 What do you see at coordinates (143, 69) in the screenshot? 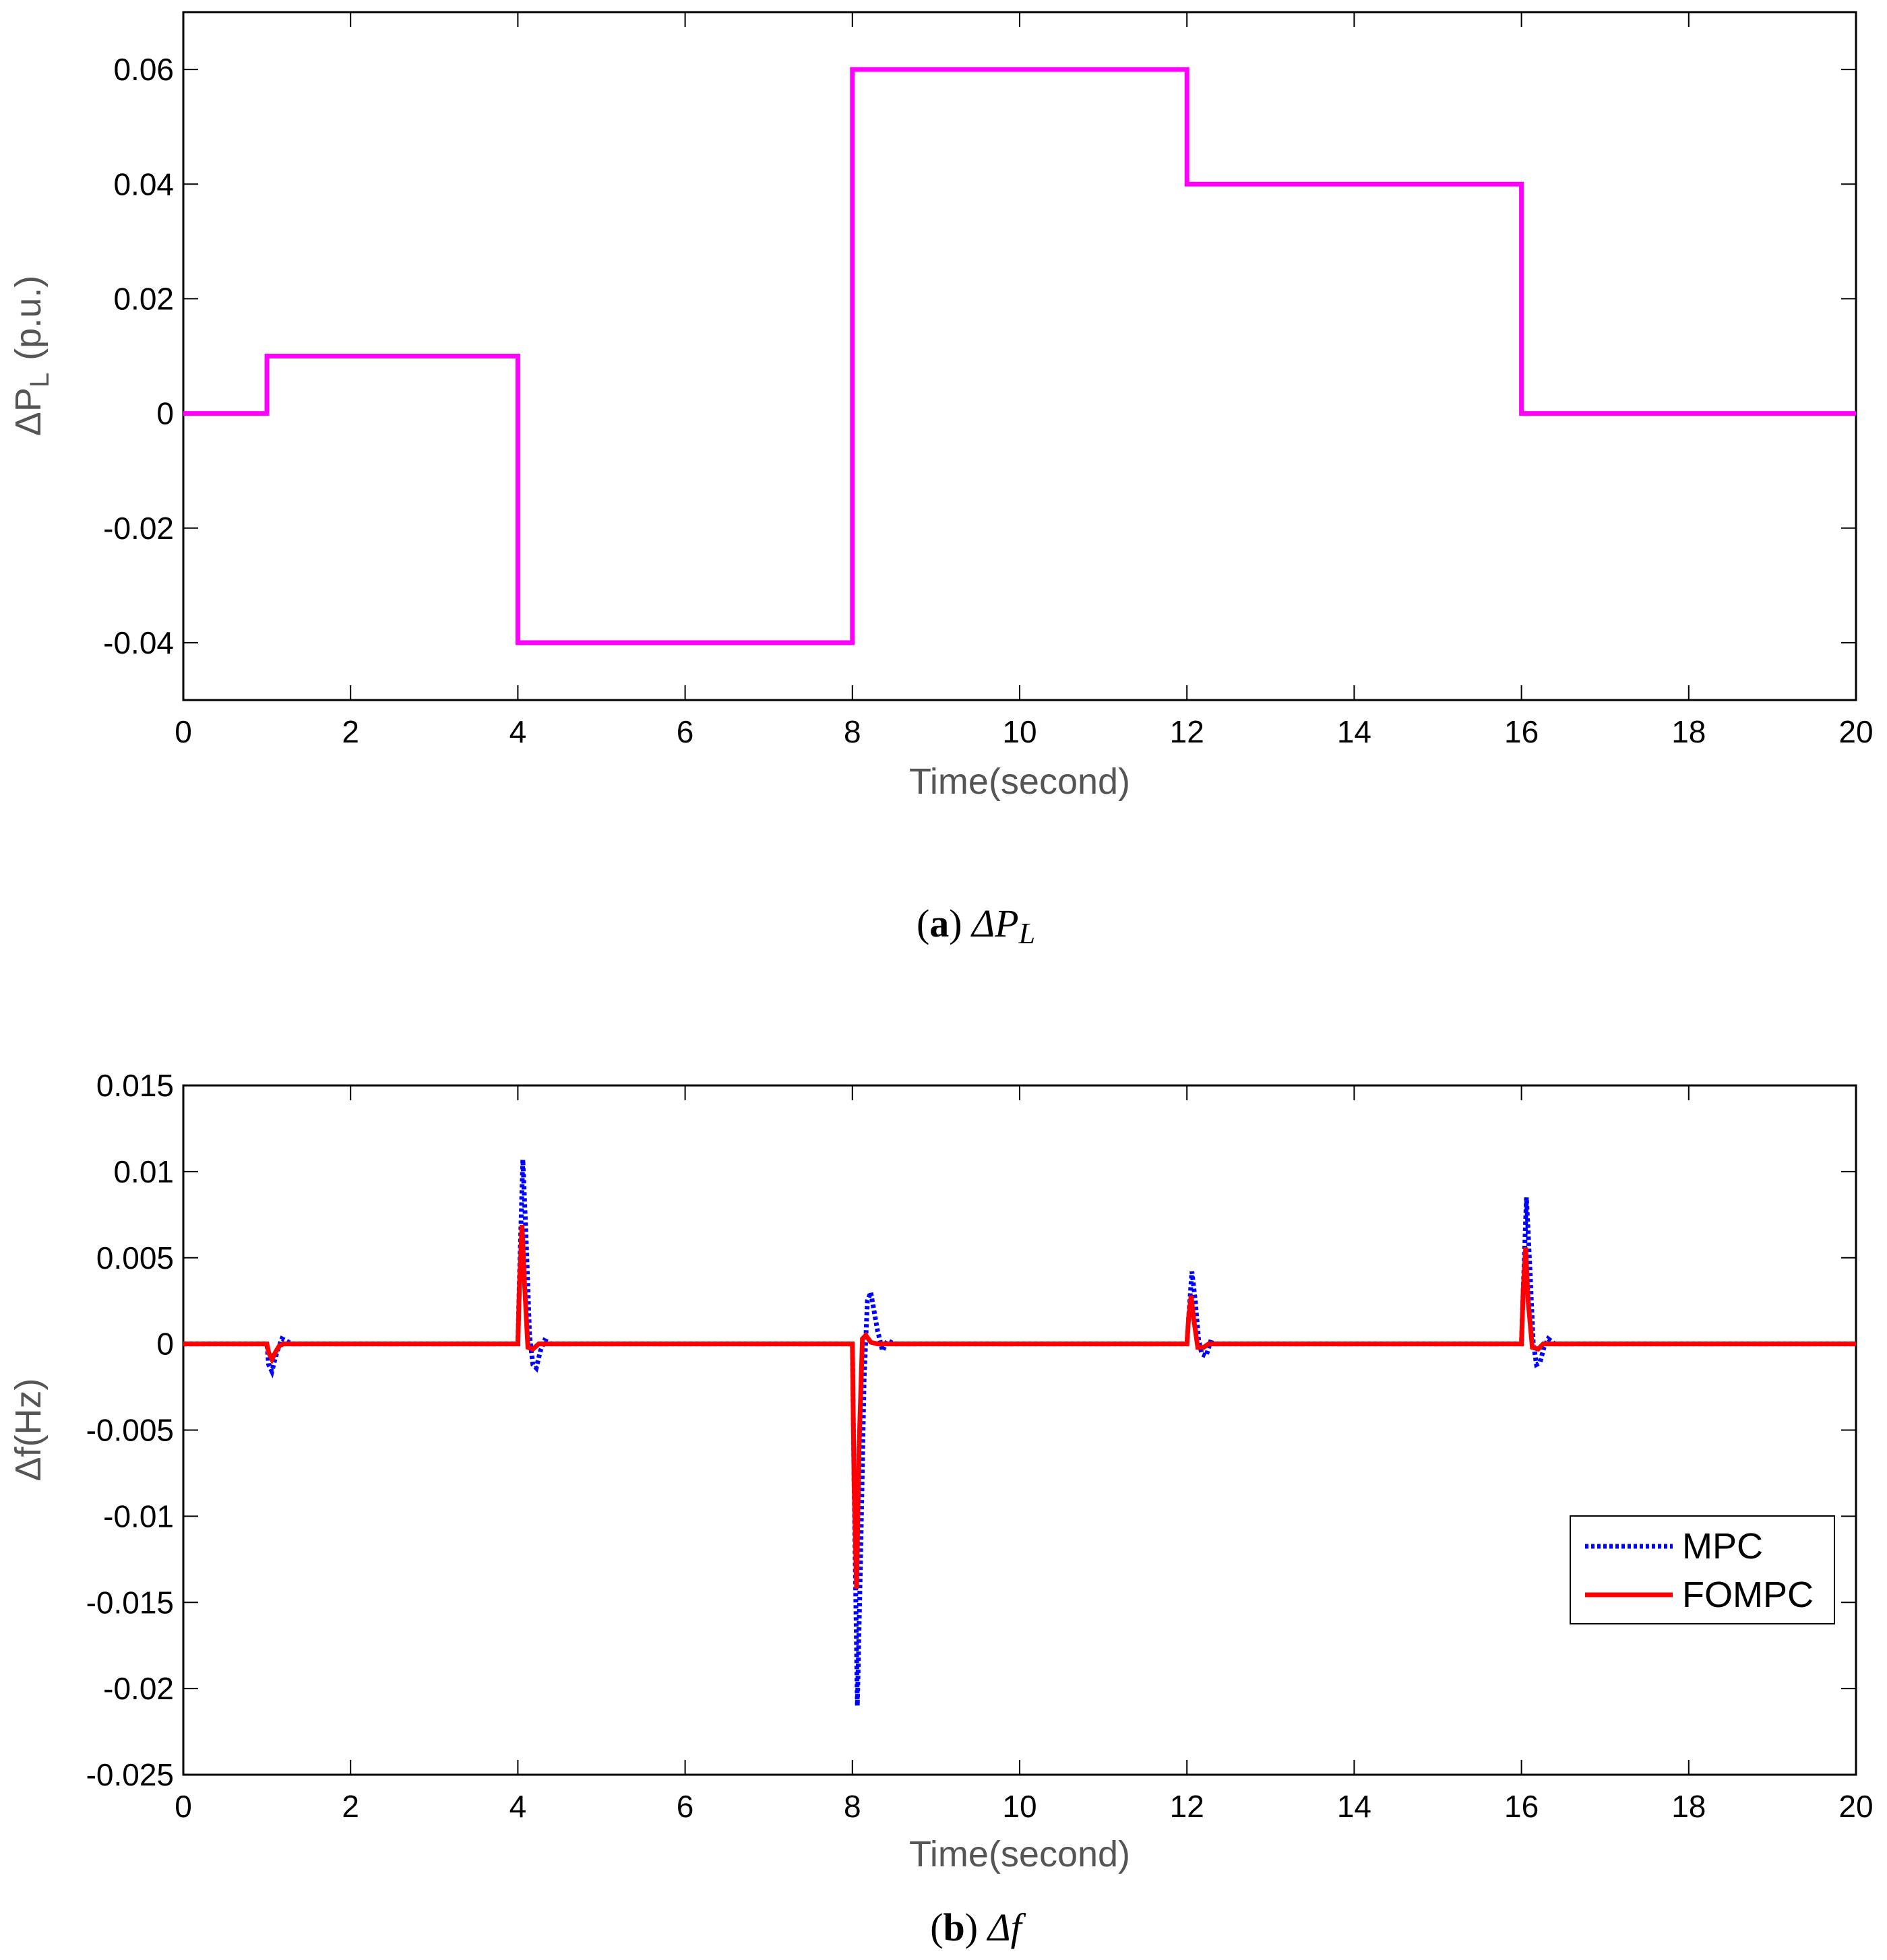
I see `panel-a-y-tick-label: 0.06` at bounding box center [143, 69].